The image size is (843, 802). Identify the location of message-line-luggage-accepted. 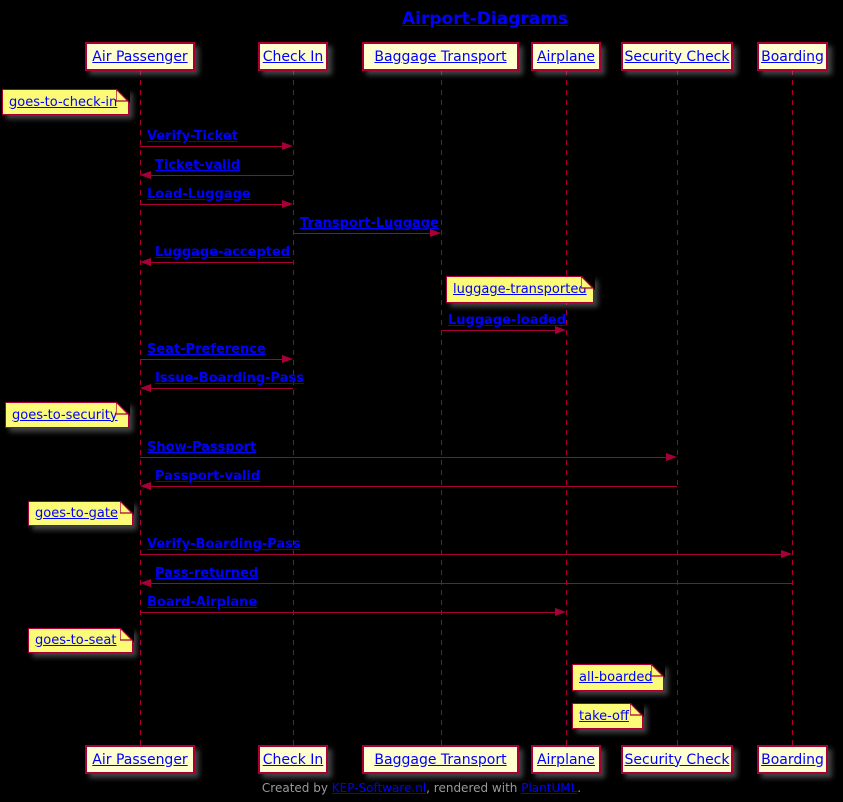
(221, 262).